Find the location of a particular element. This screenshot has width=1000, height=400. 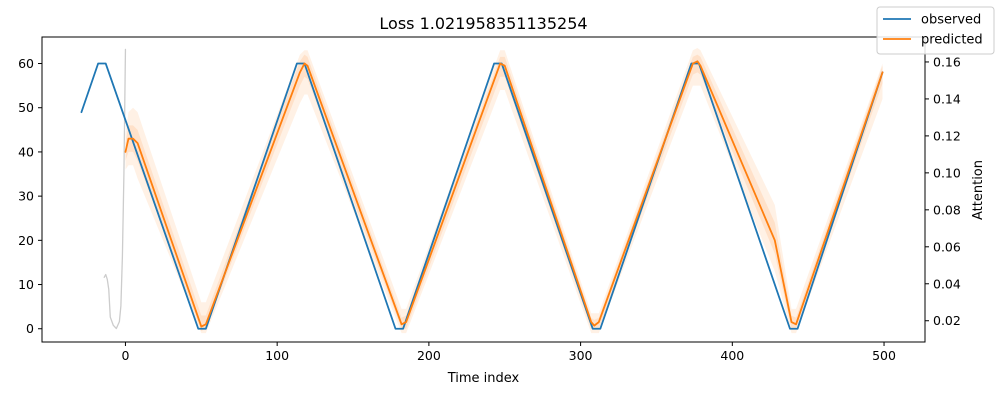

y2-tick-label: 0.06 is located at coordinates (947, 246).